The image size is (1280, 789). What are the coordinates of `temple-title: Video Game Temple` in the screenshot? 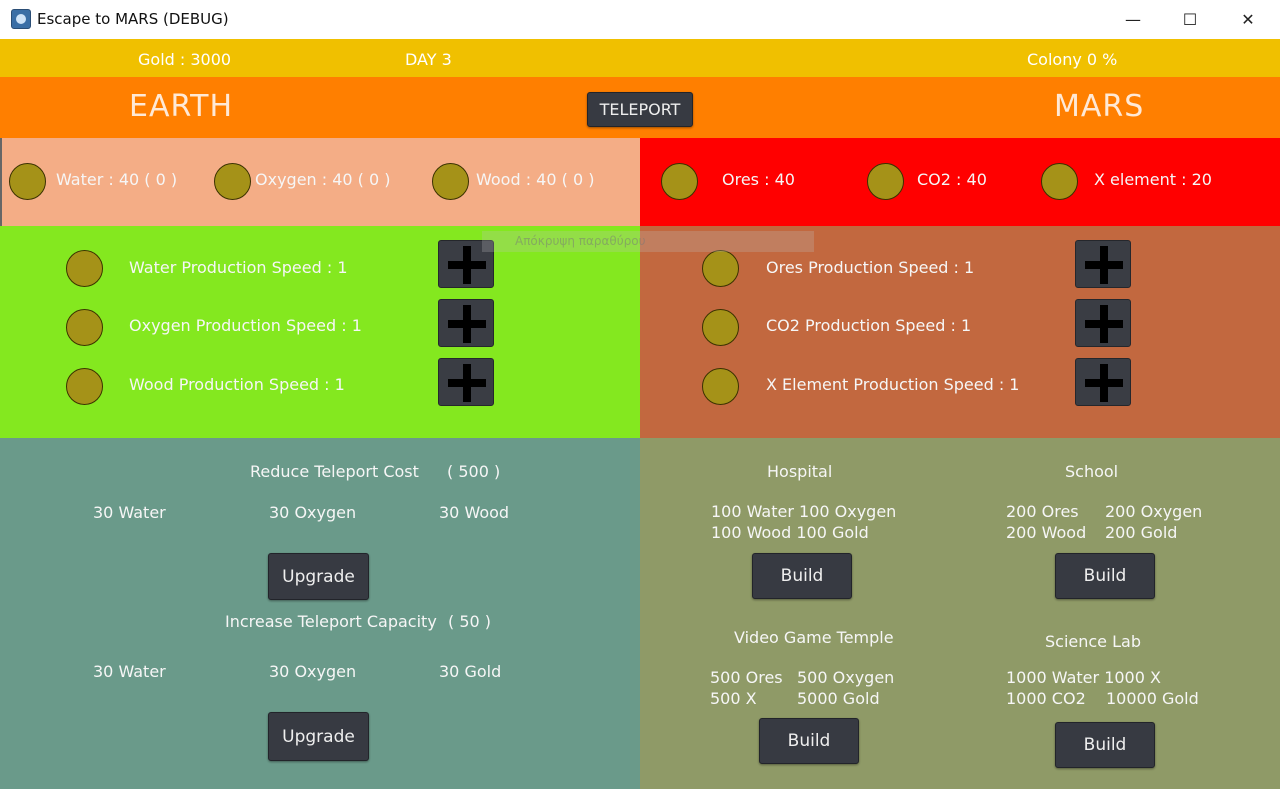 It's located at (814, 637).